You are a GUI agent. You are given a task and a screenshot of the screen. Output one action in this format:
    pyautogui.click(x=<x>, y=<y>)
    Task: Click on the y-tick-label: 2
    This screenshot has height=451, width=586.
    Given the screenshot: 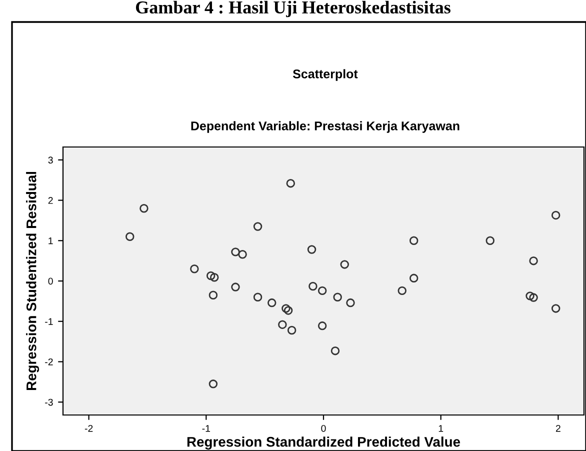 What is the action you would take?
    pyautogui.click(x=50, y=200)
    